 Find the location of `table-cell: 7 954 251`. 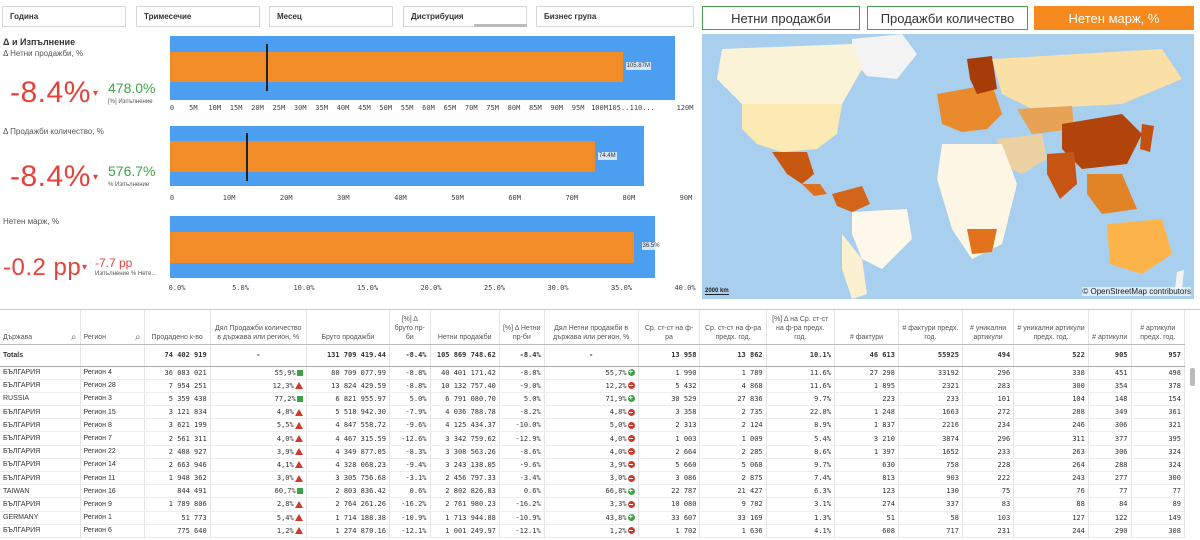

table-cell: 7 954 251 is located at coordinates (177, 386).